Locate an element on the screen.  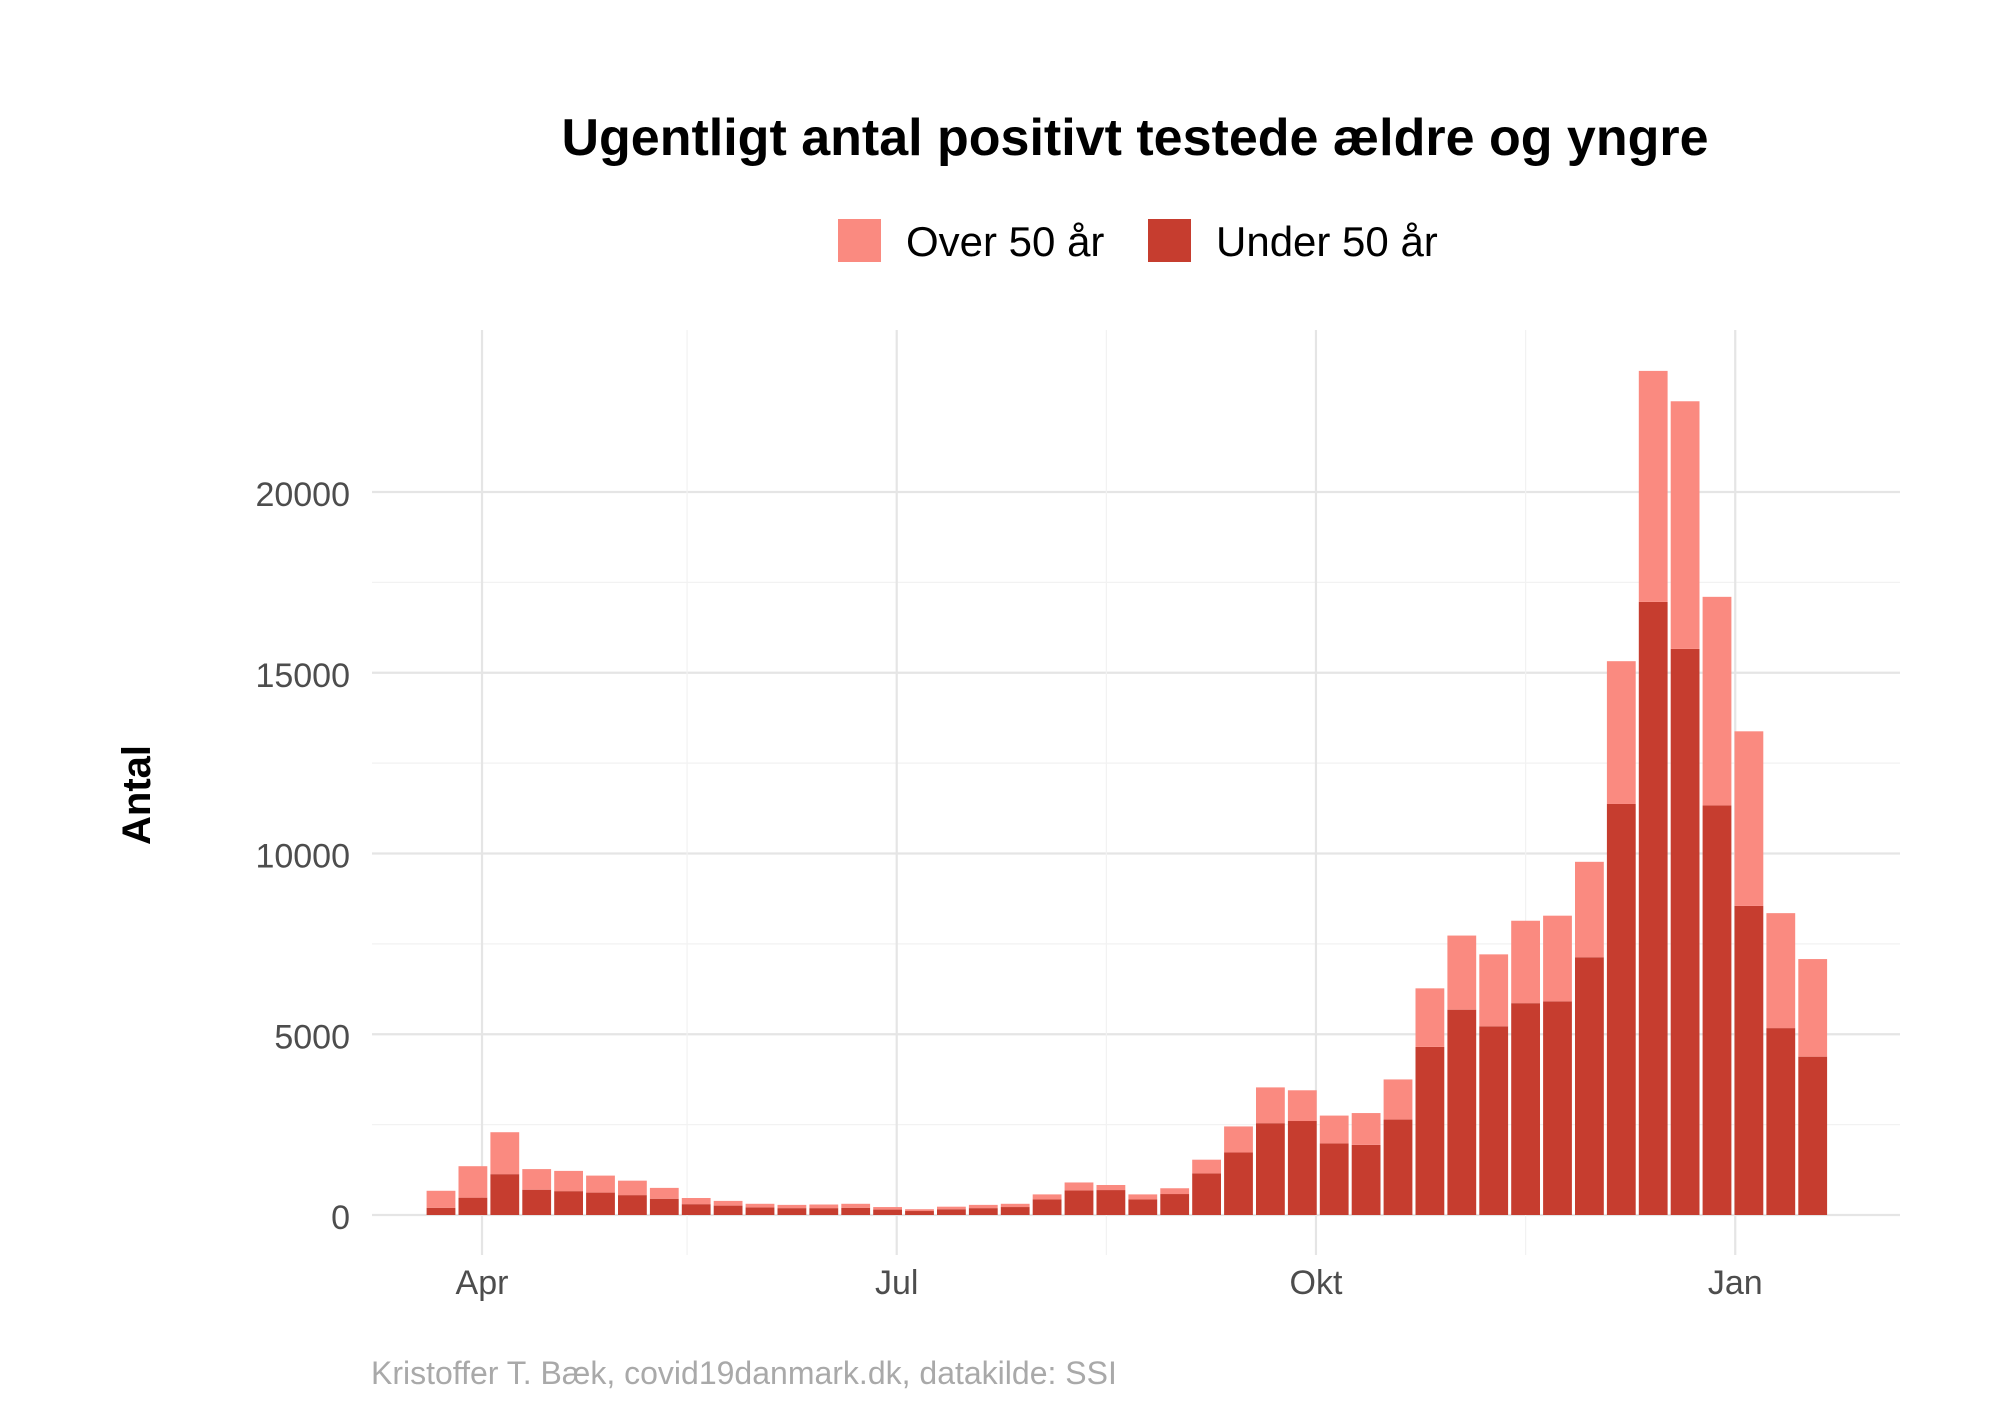
y-tick-label: 10000 is located at coordinates (302, 857).